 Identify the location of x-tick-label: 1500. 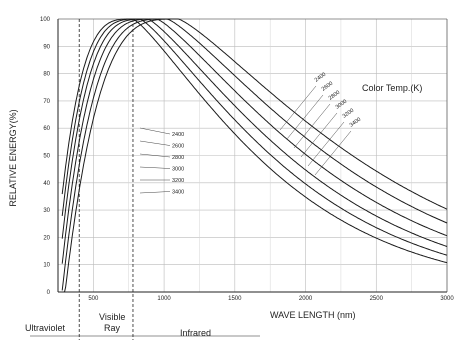
(235, 299).